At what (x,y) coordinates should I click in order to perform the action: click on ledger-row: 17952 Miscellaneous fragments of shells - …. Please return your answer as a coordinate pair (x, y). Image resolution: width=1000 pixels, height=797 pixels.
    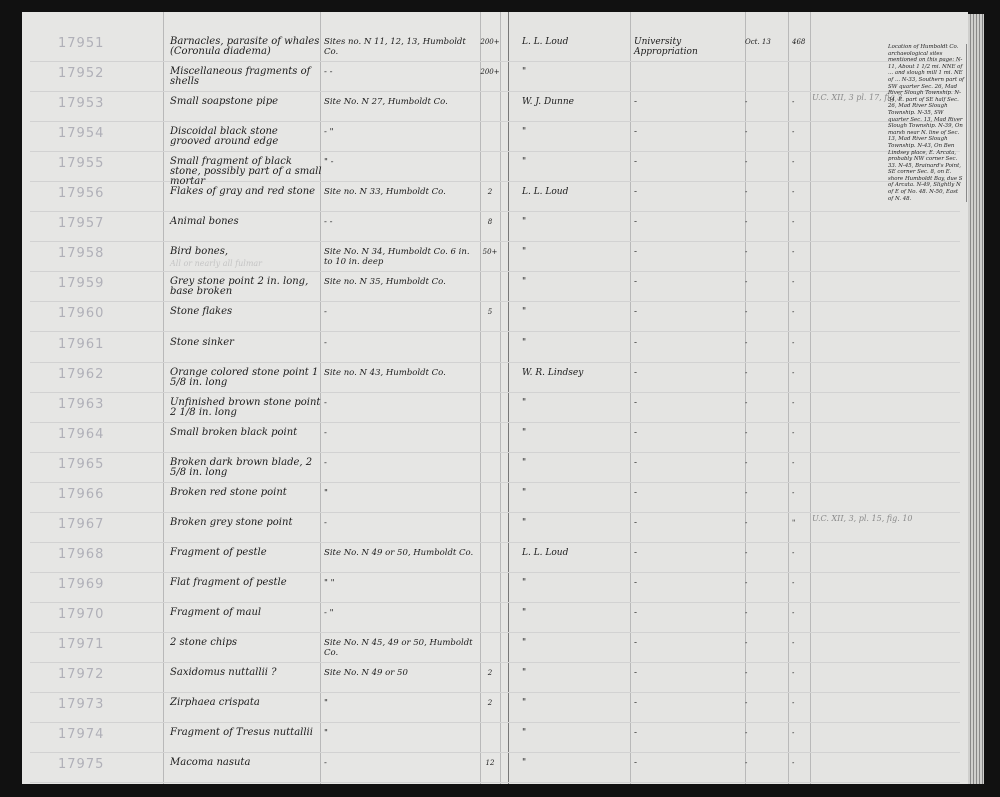
    Looking at the image, I should click on (500, 78).